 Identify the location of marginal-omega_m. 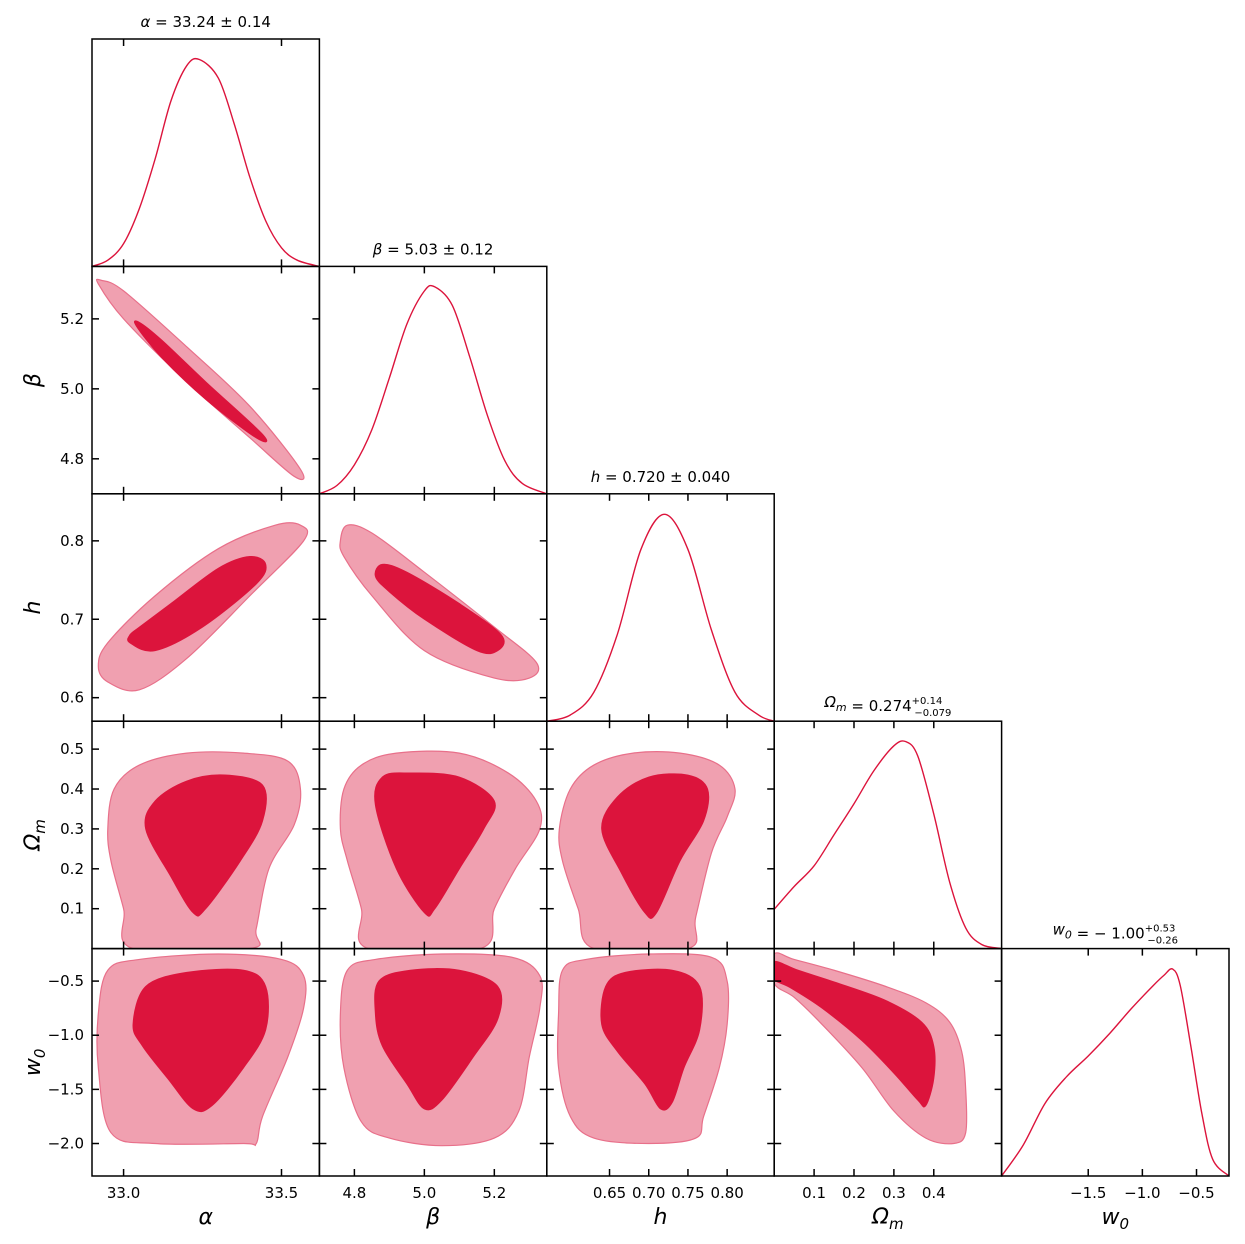
(888, 844).